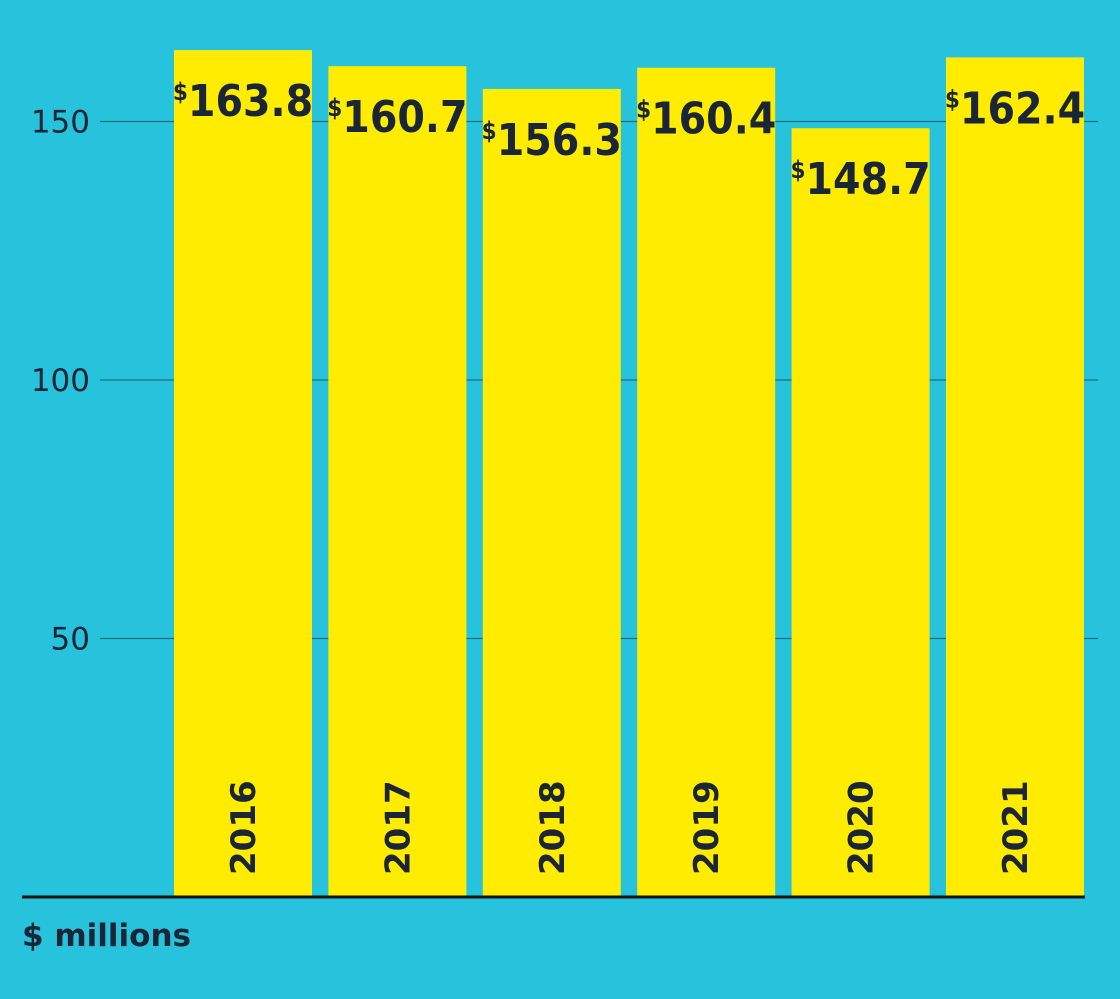 The height and width of the screenshot is (999, 1120). I want to click on y-tick-label: 50, so click(70, 640).